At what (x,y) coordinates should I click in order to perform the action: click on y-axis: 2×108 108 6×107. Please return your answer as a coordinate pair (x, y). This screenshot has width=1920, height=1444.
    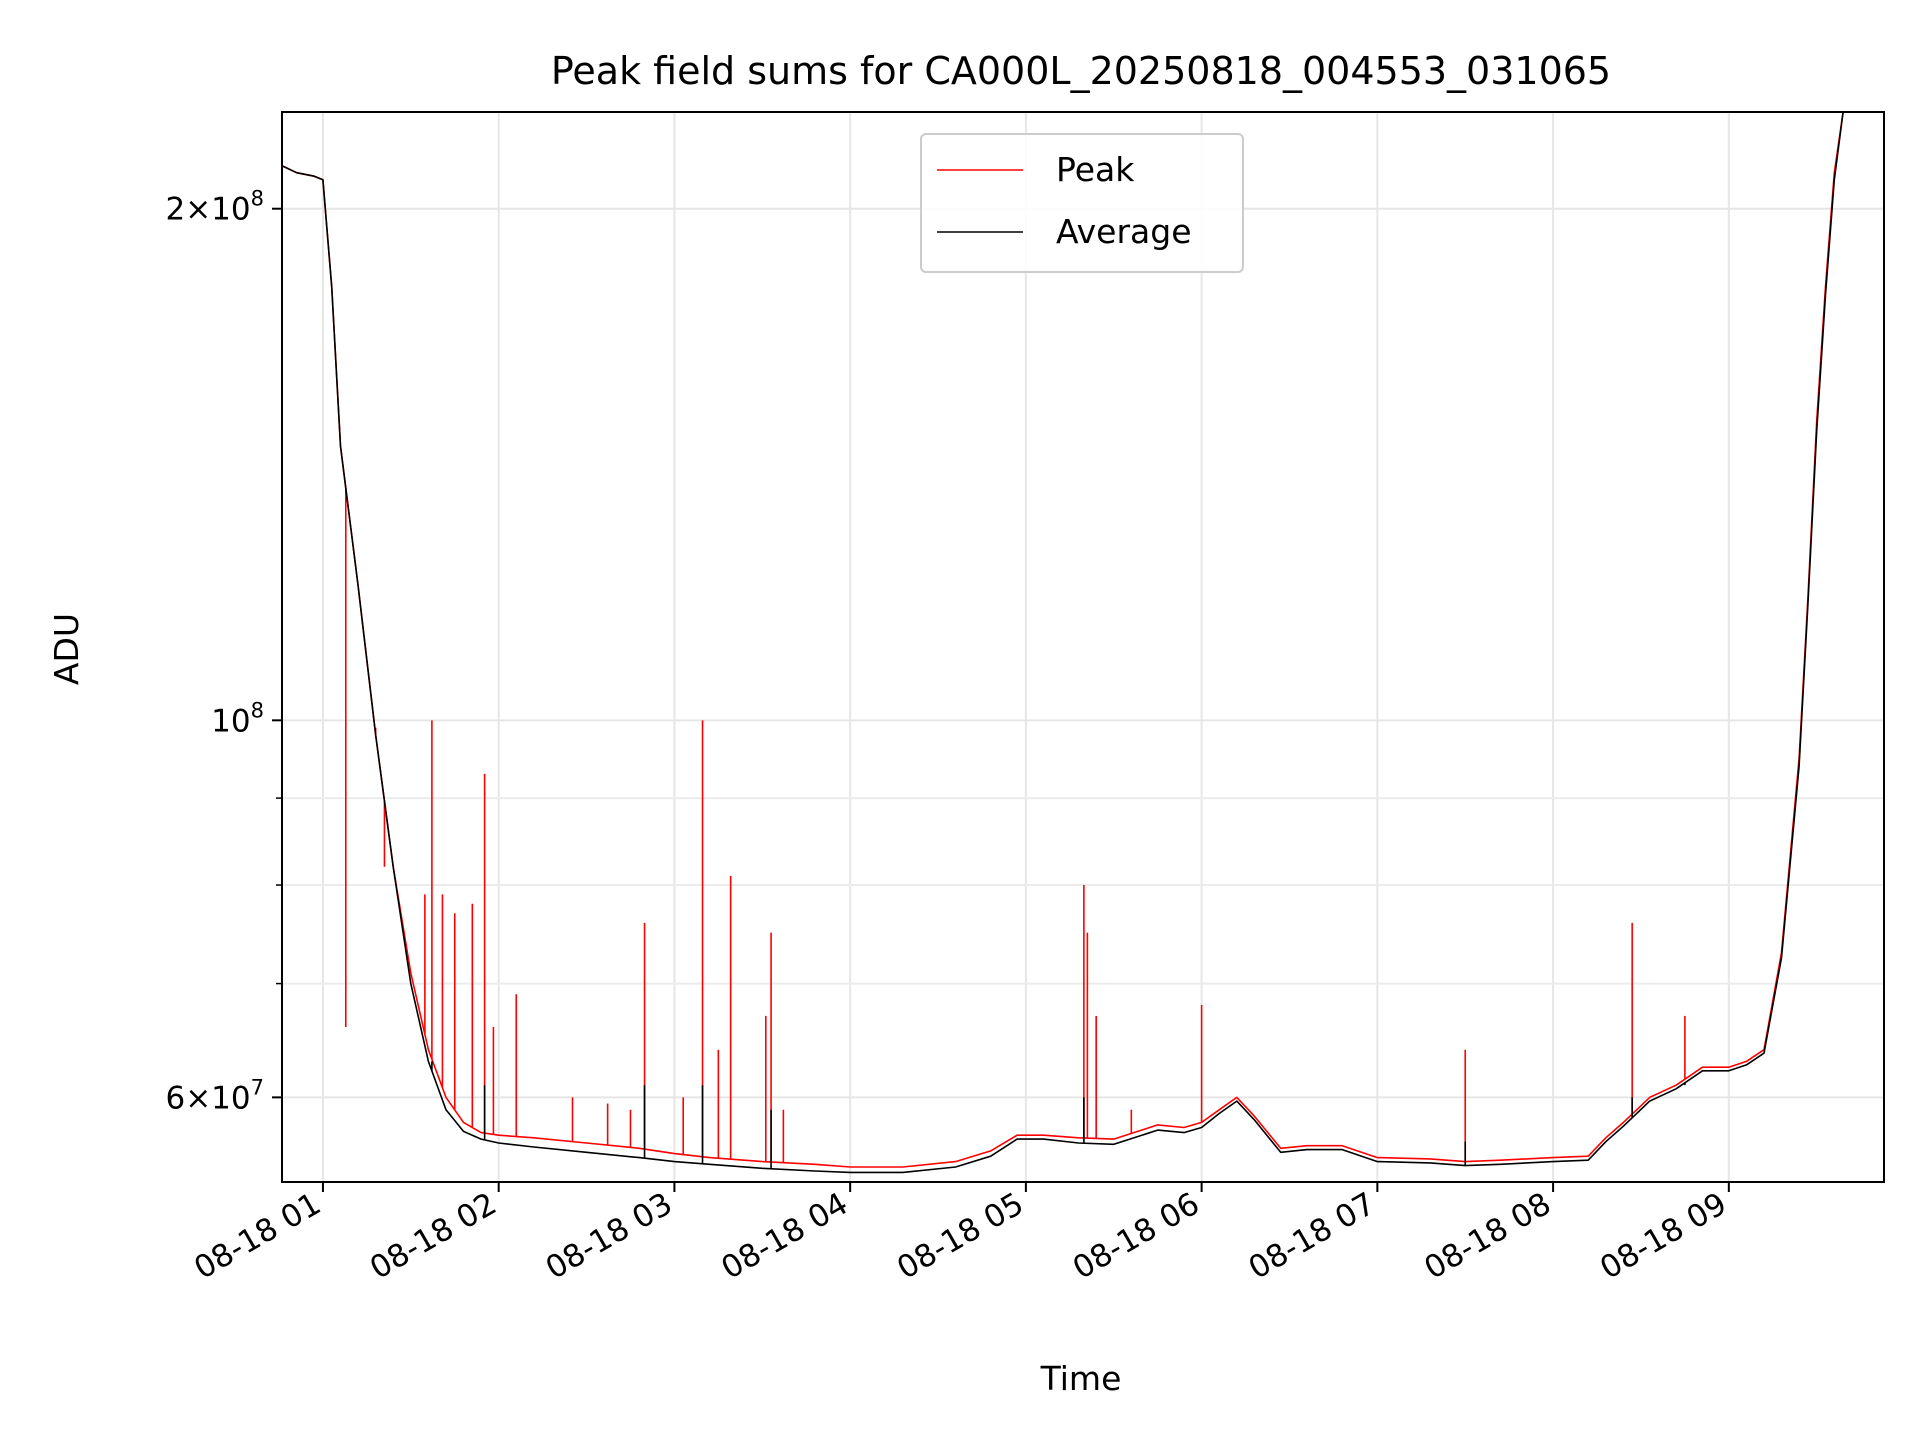
    Looking at the image, I should click on (223, 651).